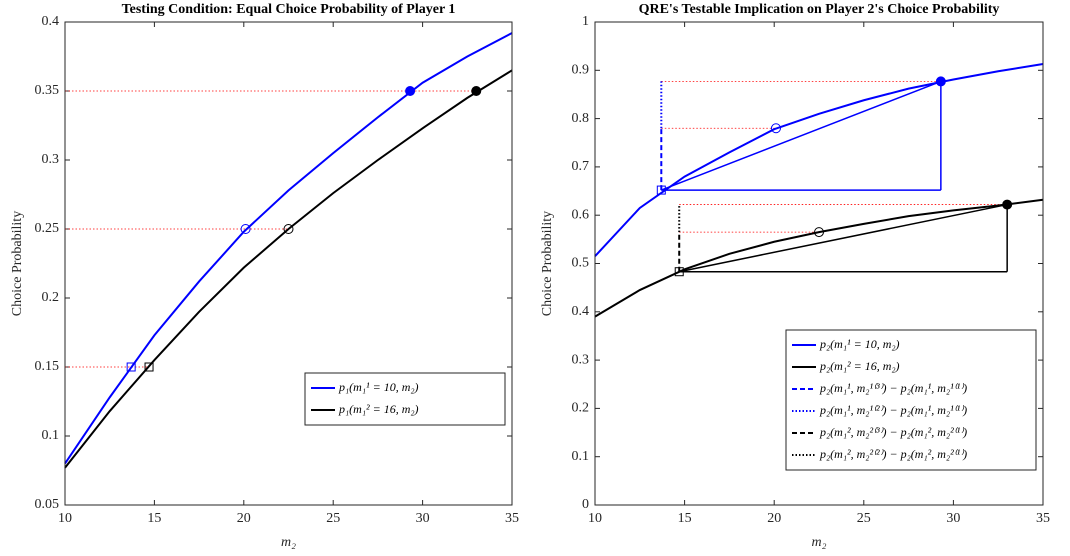 The height and width of the screenshot is (556, 1070). What do you see at coordinates (47, 504) in the screenshot?
I see `y-tick-label: 0.05` at bounding box center [47, 504].